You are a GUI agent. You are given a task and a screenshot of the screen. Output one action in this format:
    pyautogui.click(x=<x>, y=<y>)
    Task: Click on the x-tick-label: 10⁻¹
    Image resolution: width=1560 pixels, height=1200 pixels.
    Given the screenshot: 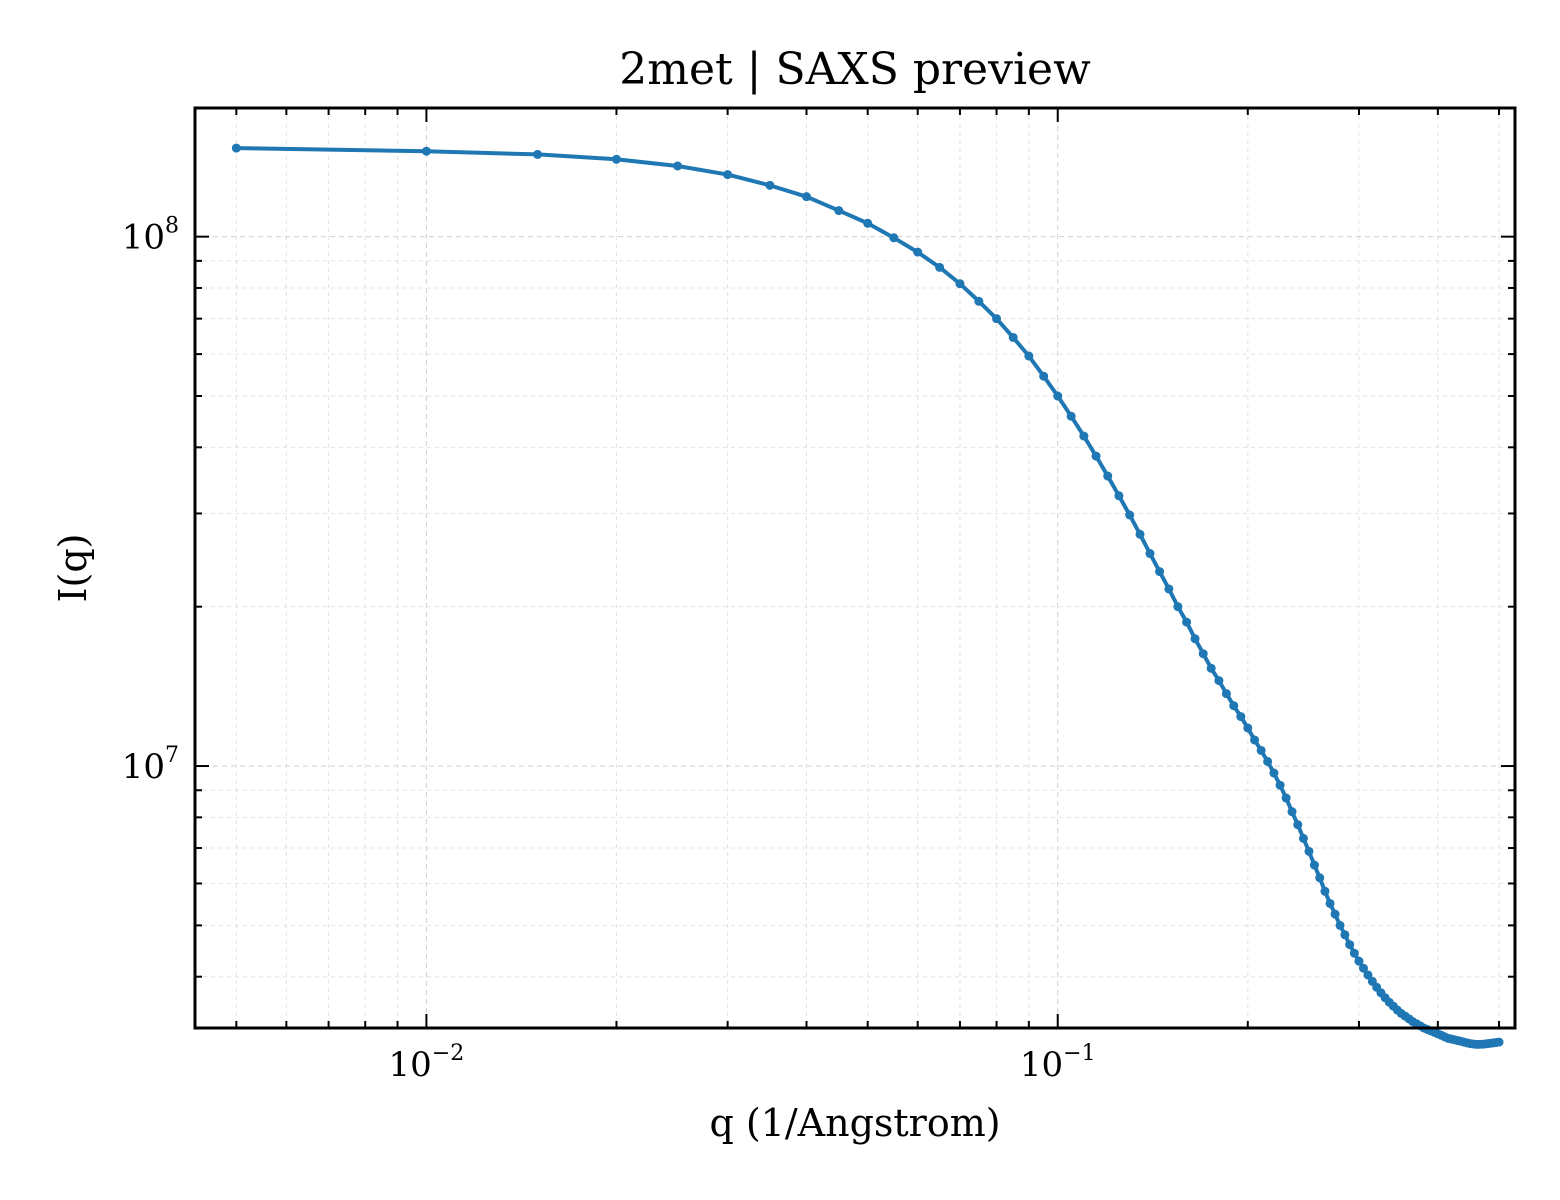 What is the action you would take?
    pyautogui.click(x=1058, y=1063)
    